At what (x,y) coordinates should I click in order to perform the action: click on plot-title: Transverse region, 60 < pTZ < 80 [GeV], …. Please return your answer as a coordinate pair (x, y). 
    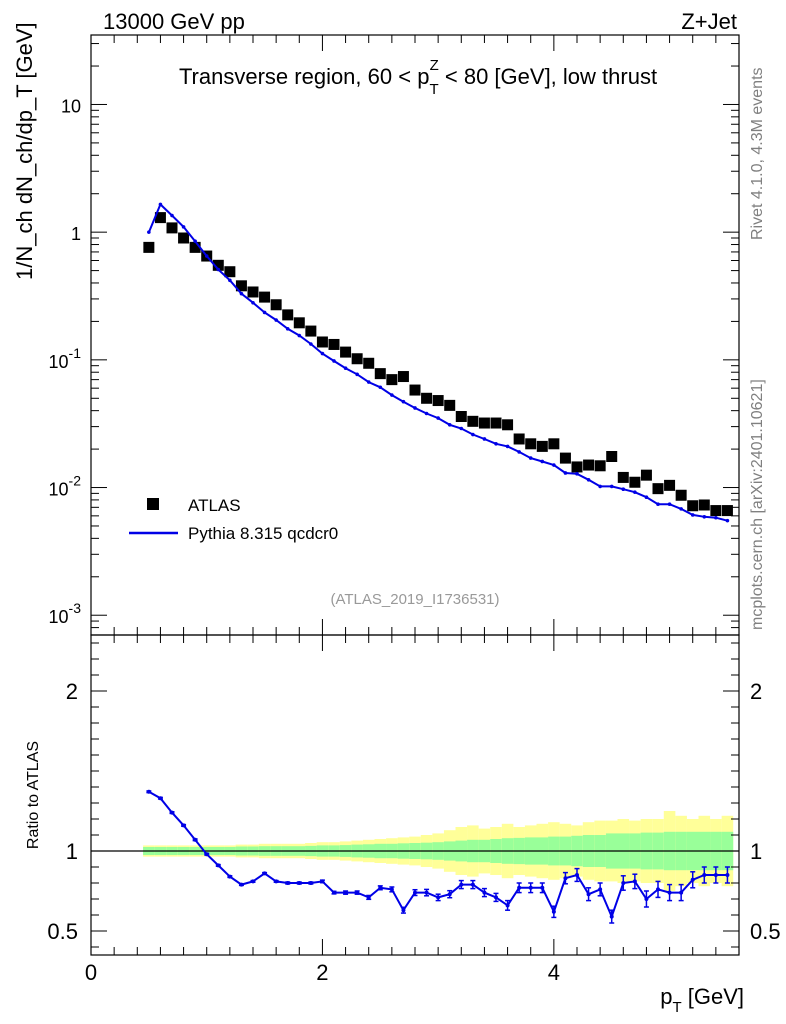
    Looking at the image, I should click on (418, 77).